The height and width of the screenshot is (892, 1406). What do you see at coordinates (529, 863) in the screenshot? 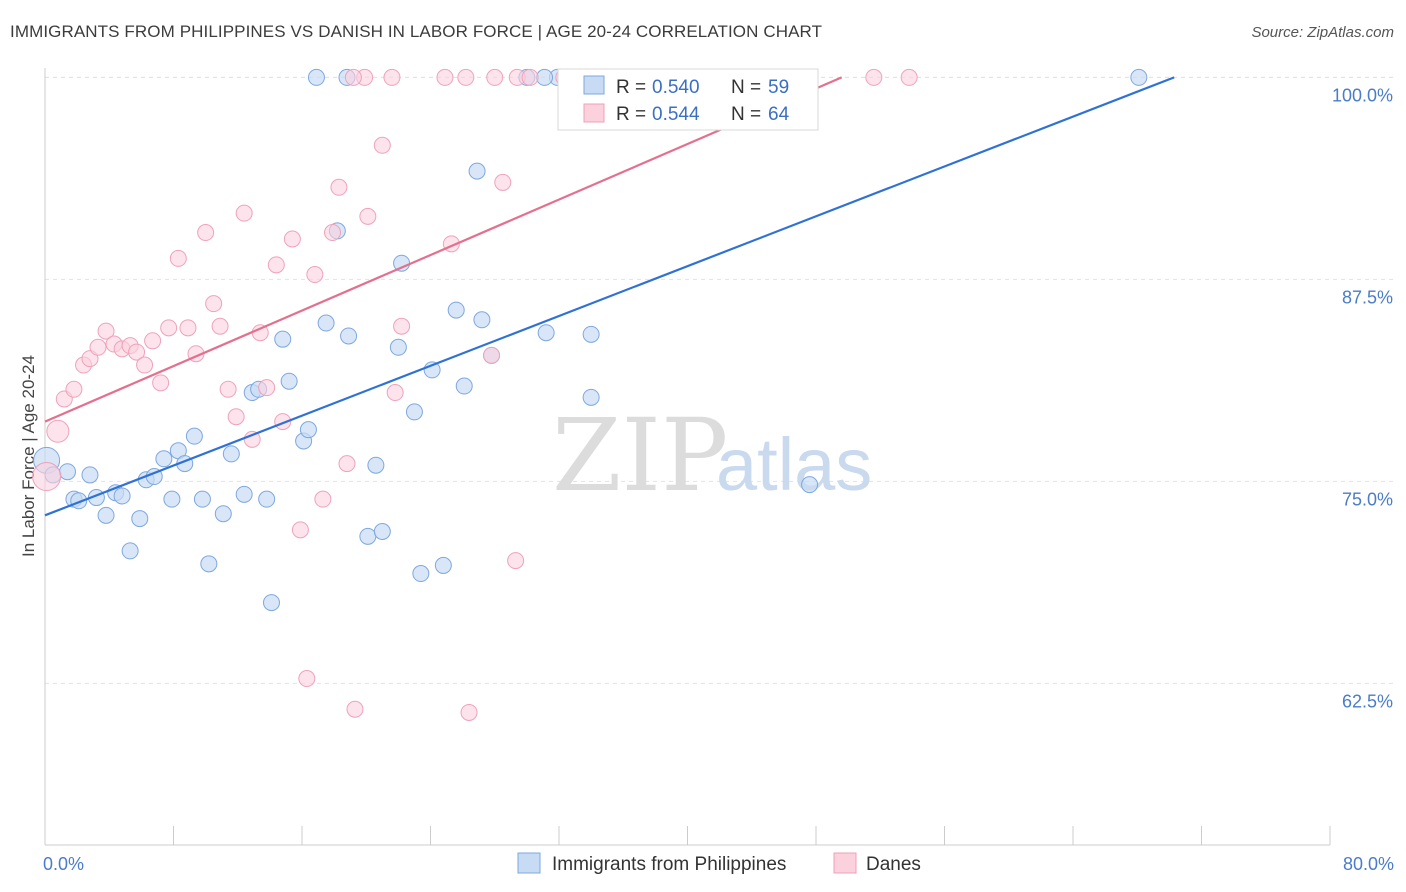
I see `bottom-legend-swatch-blue` at bounding box center [529, 863].